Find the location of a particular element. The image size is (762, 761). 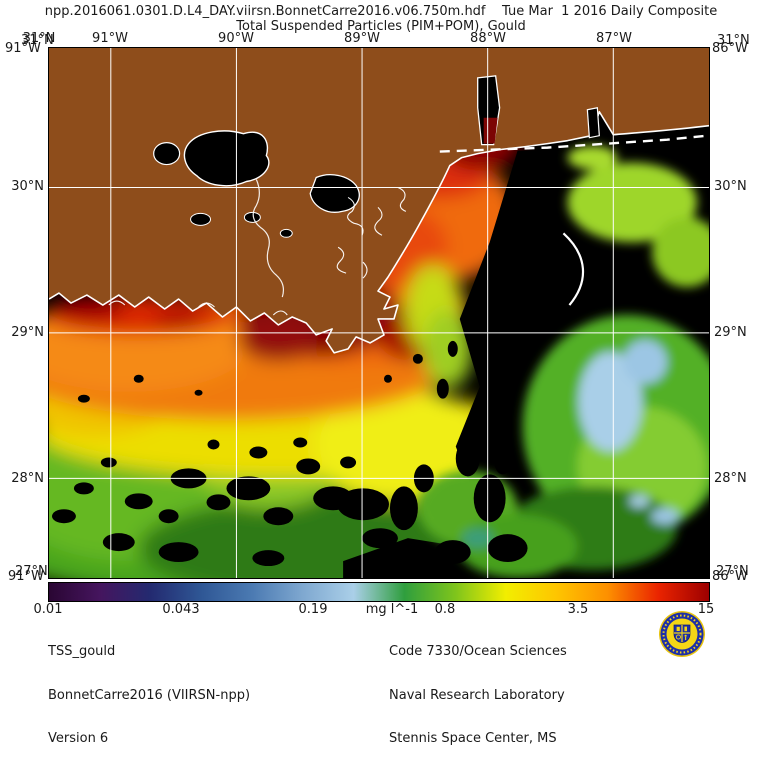

lake-borgne is located at coordinates (334, 193).